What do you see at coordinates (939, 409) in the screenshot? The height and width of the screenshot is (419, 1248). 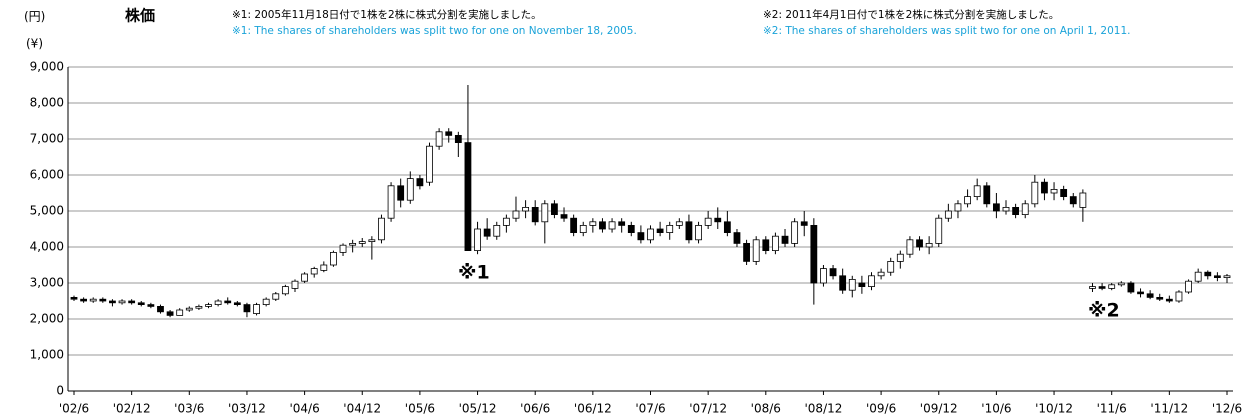 I see `x-tick-label: '09/12` at bounding box center [939, 409].